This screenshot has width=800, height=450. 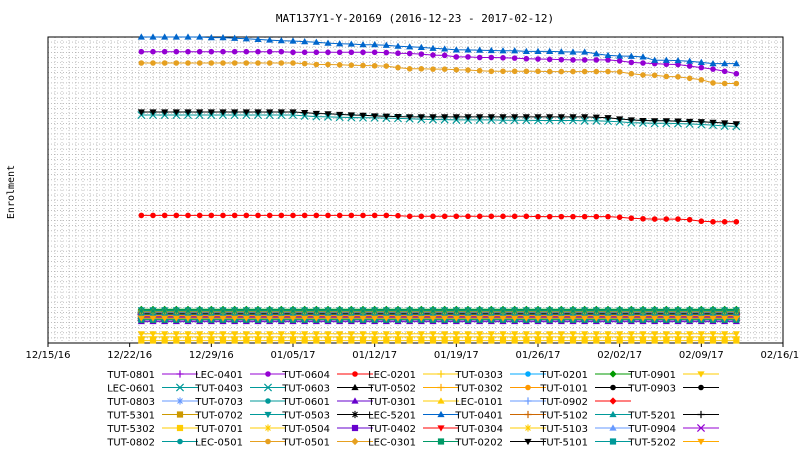 What do you see at coordinates (563, 389) in the screenshot?
I see `legend-label: TUT-0101` at bounding box center [563, 389].